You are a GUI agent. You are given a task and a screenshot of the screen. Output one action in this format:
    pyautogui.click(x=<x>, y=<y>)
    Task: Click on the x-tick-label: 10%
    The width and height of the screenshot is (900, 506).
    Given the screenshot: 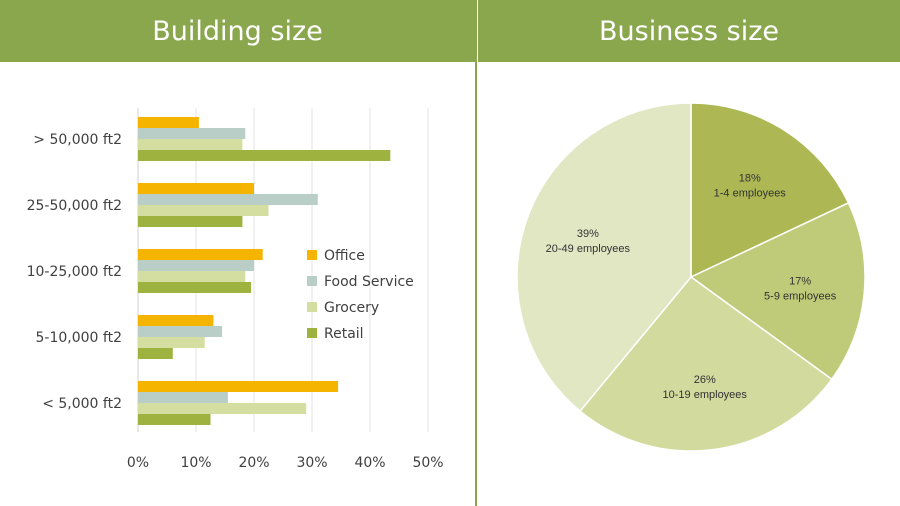 What is the action you would take?
    pyautogui.click(x=195, y=463)
    